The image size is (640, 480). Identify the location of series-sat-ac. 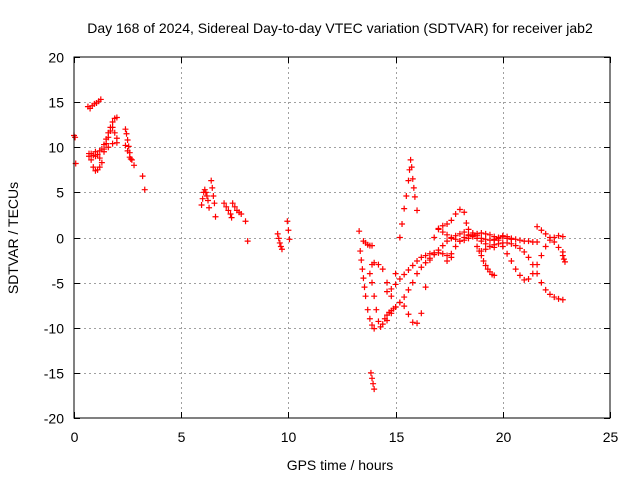
(503, 238).